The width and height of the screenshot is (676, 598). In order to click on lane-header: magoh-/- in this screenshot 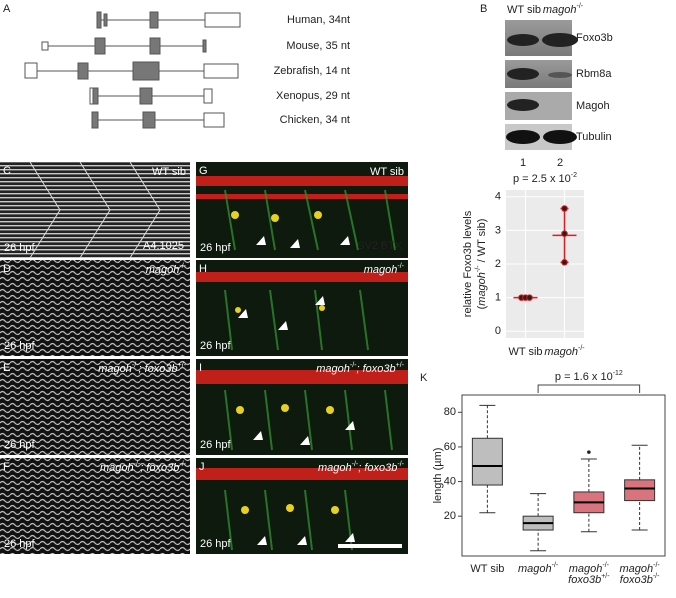, I will do `click(563, 9)`.